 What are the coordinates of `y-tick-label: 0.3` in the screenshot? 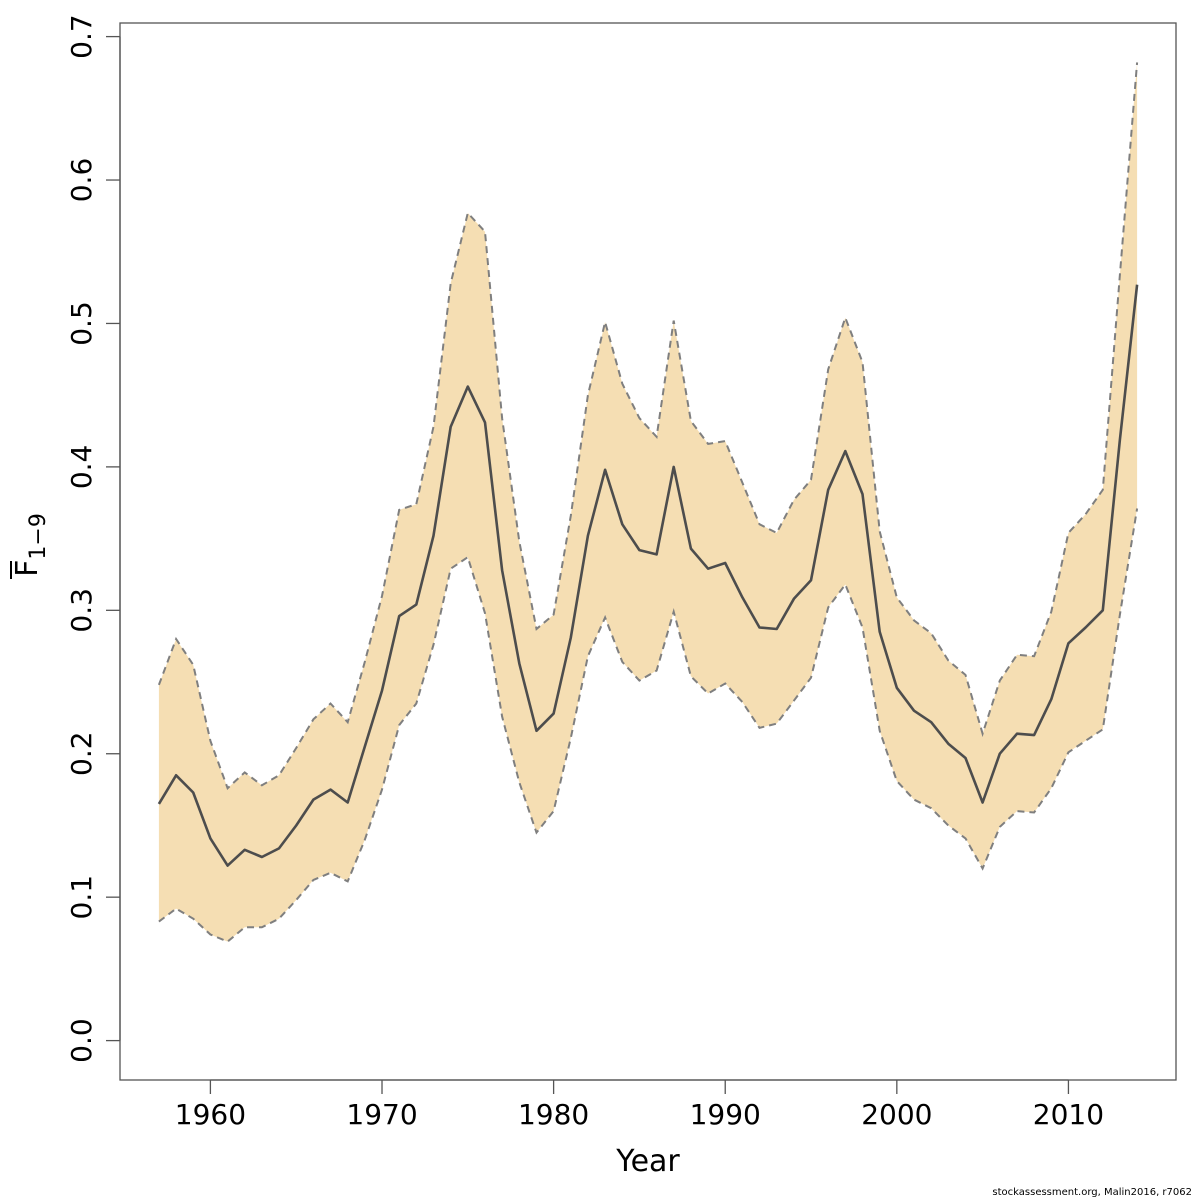 It's located at (81, 610).